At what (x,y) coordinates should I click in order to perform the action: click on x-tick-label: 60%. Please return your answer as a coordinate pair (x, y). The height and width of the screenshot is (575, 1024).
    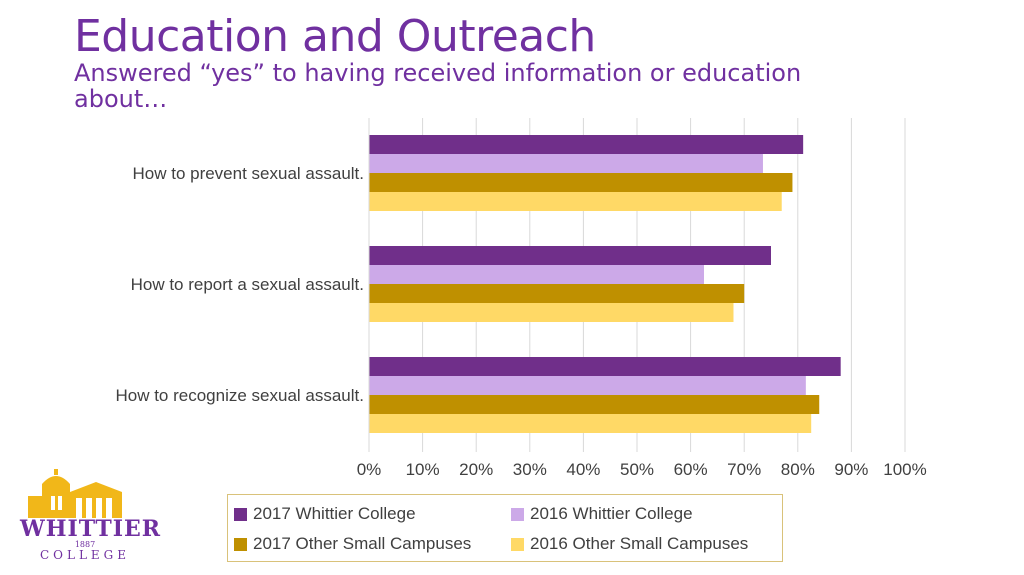
    Looking at the image, I should click on (691, 469).